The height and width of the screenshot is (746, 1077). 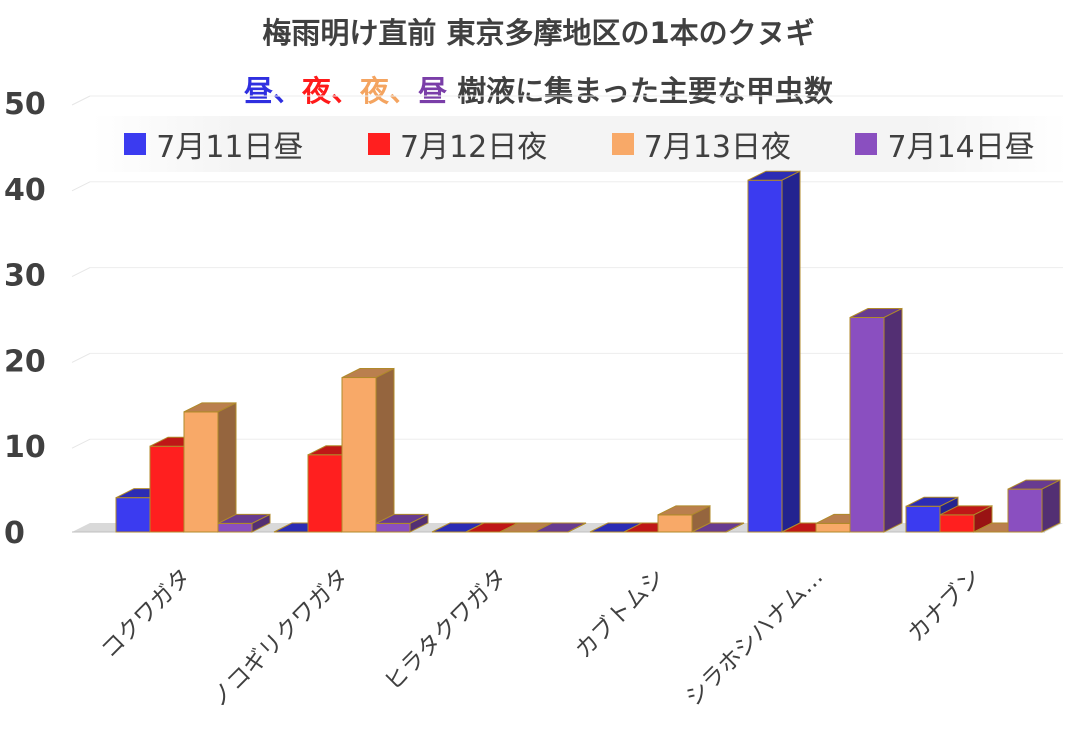 What do you see at coordinates (25, 276) in the screenshot?
I see `y-tick-label: 30` at bounding box center [25, 276].